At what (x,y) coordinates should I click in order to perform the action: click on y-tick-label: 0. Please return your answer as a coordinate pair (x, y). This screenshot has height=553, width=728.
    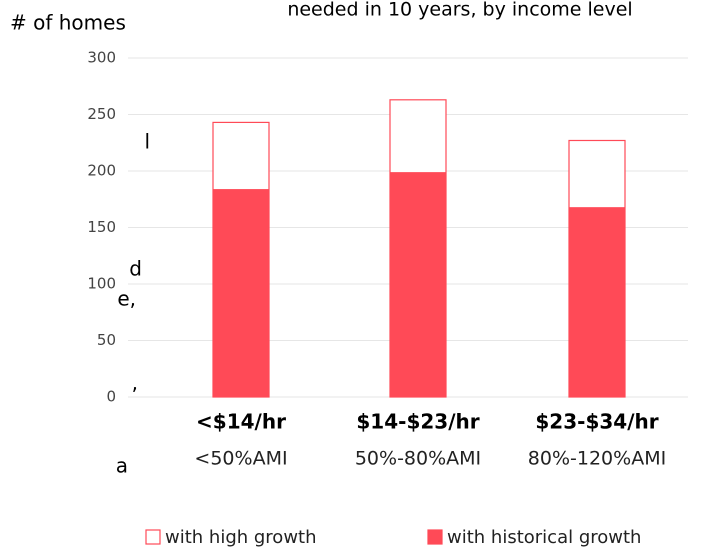
    Looking at the image, I should click on (111, 397).